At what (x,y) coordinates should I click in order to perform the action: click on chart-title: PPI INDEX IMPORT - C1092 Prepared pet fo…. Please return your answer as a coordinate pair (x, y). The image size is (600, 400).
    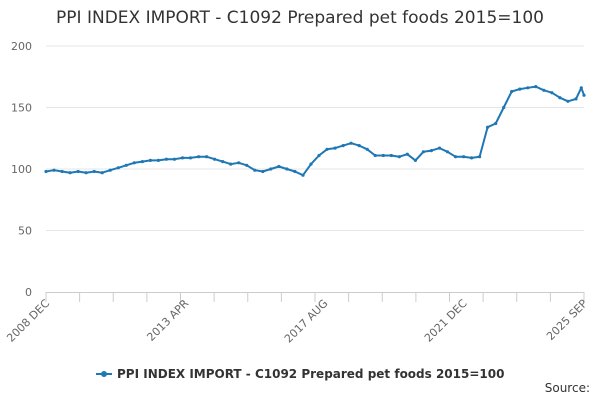
    Looking at the image, I should click on (300, 18).